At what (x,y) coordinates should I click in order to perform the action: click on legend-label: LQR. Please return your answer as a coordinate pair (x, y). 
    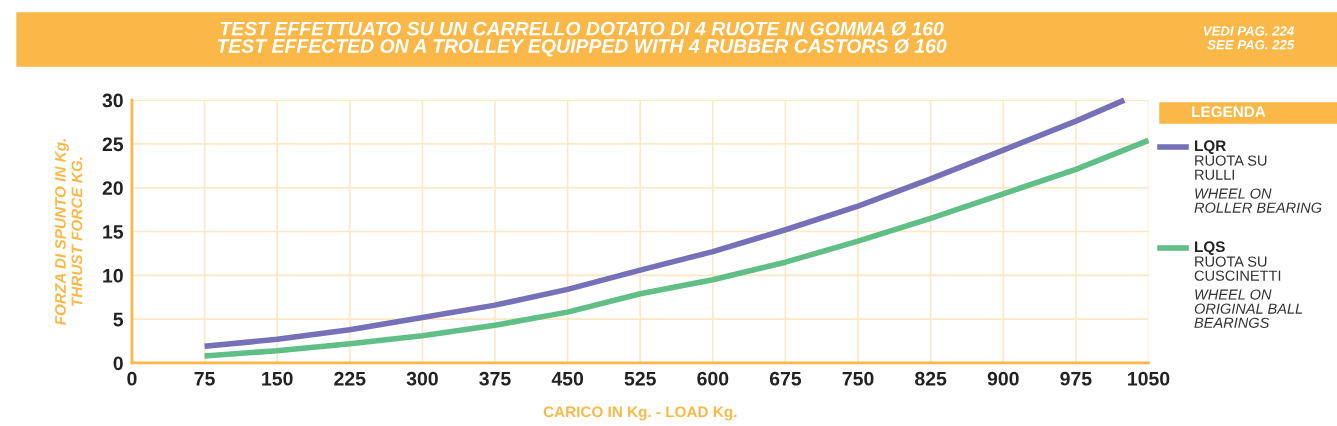
    Looking at the image, I should click on (1210, 147).